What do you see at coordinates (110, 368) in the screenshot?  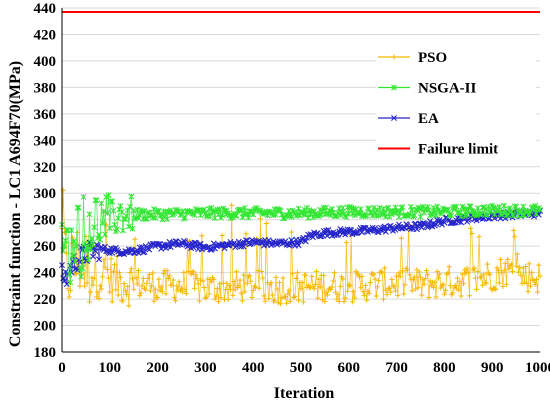 I see `x-tick-label: 100` at bounding box center [110, 368].